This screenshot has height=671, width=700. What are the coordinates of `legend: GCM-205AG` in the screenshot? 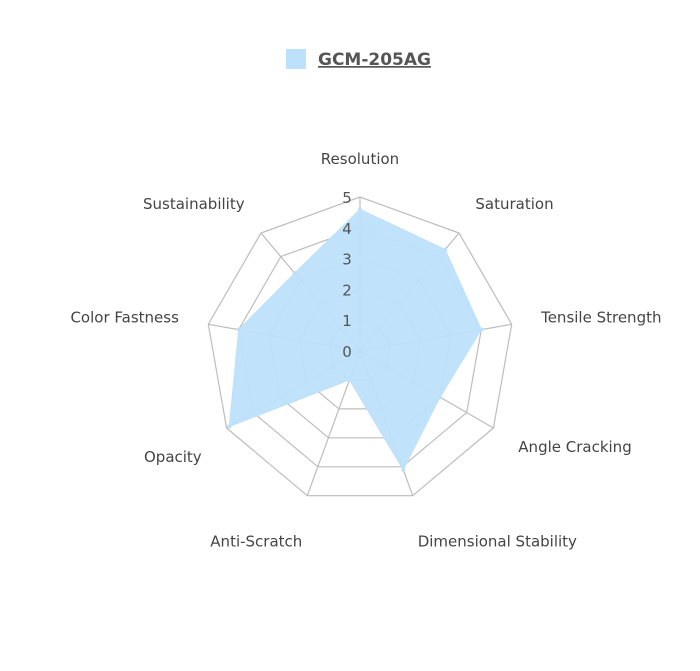 It's located at (358, 59).